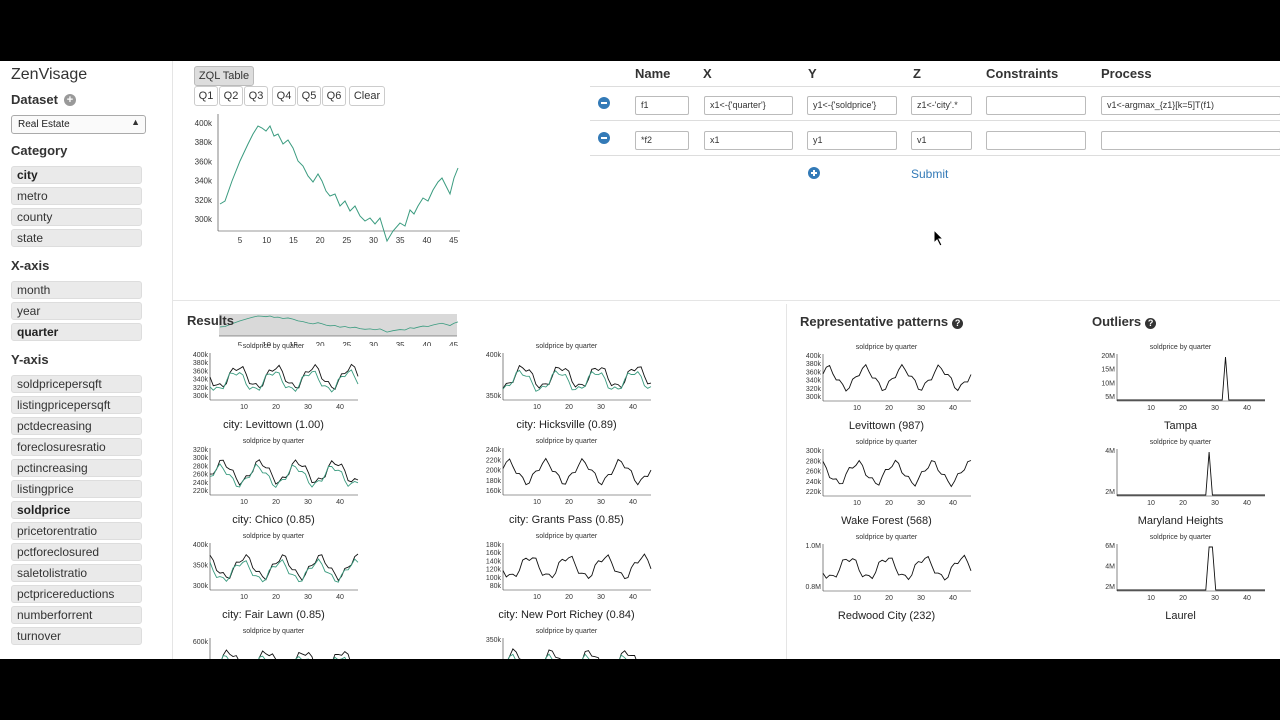 The image size is (1280, 720). Describe the element at coordinates (814, 364) in the screenshot. I see `mini-y-tick: 380k` at that location.